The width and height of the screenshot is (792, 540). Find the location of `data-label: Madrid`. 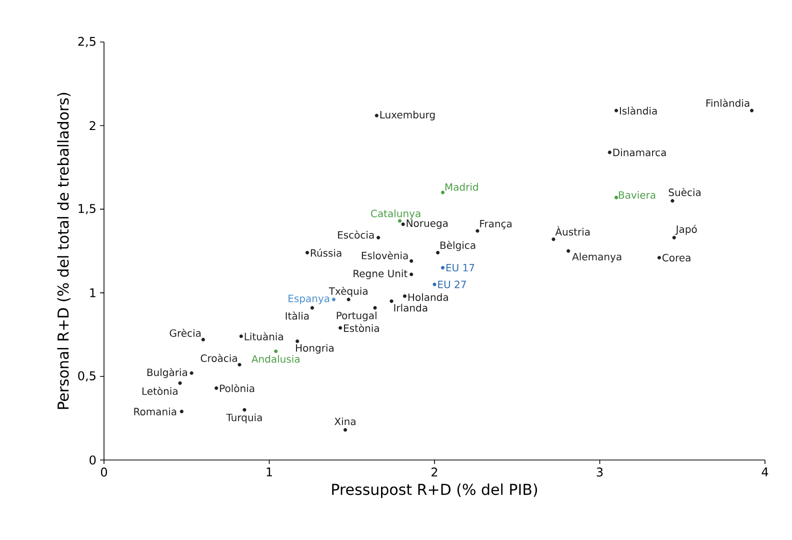

data-label: Madrid is located at coordinates (461, 187).